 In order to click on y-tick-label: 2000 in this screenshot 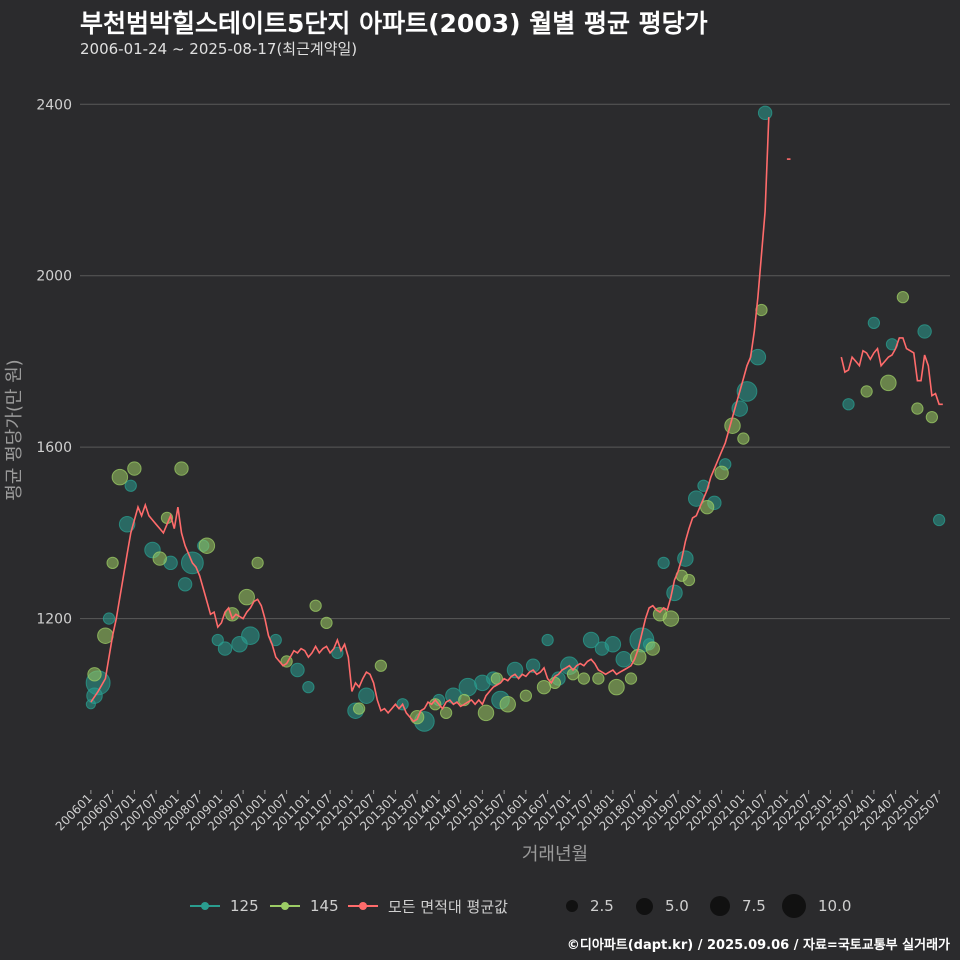, I will do `click(54, 277)`.